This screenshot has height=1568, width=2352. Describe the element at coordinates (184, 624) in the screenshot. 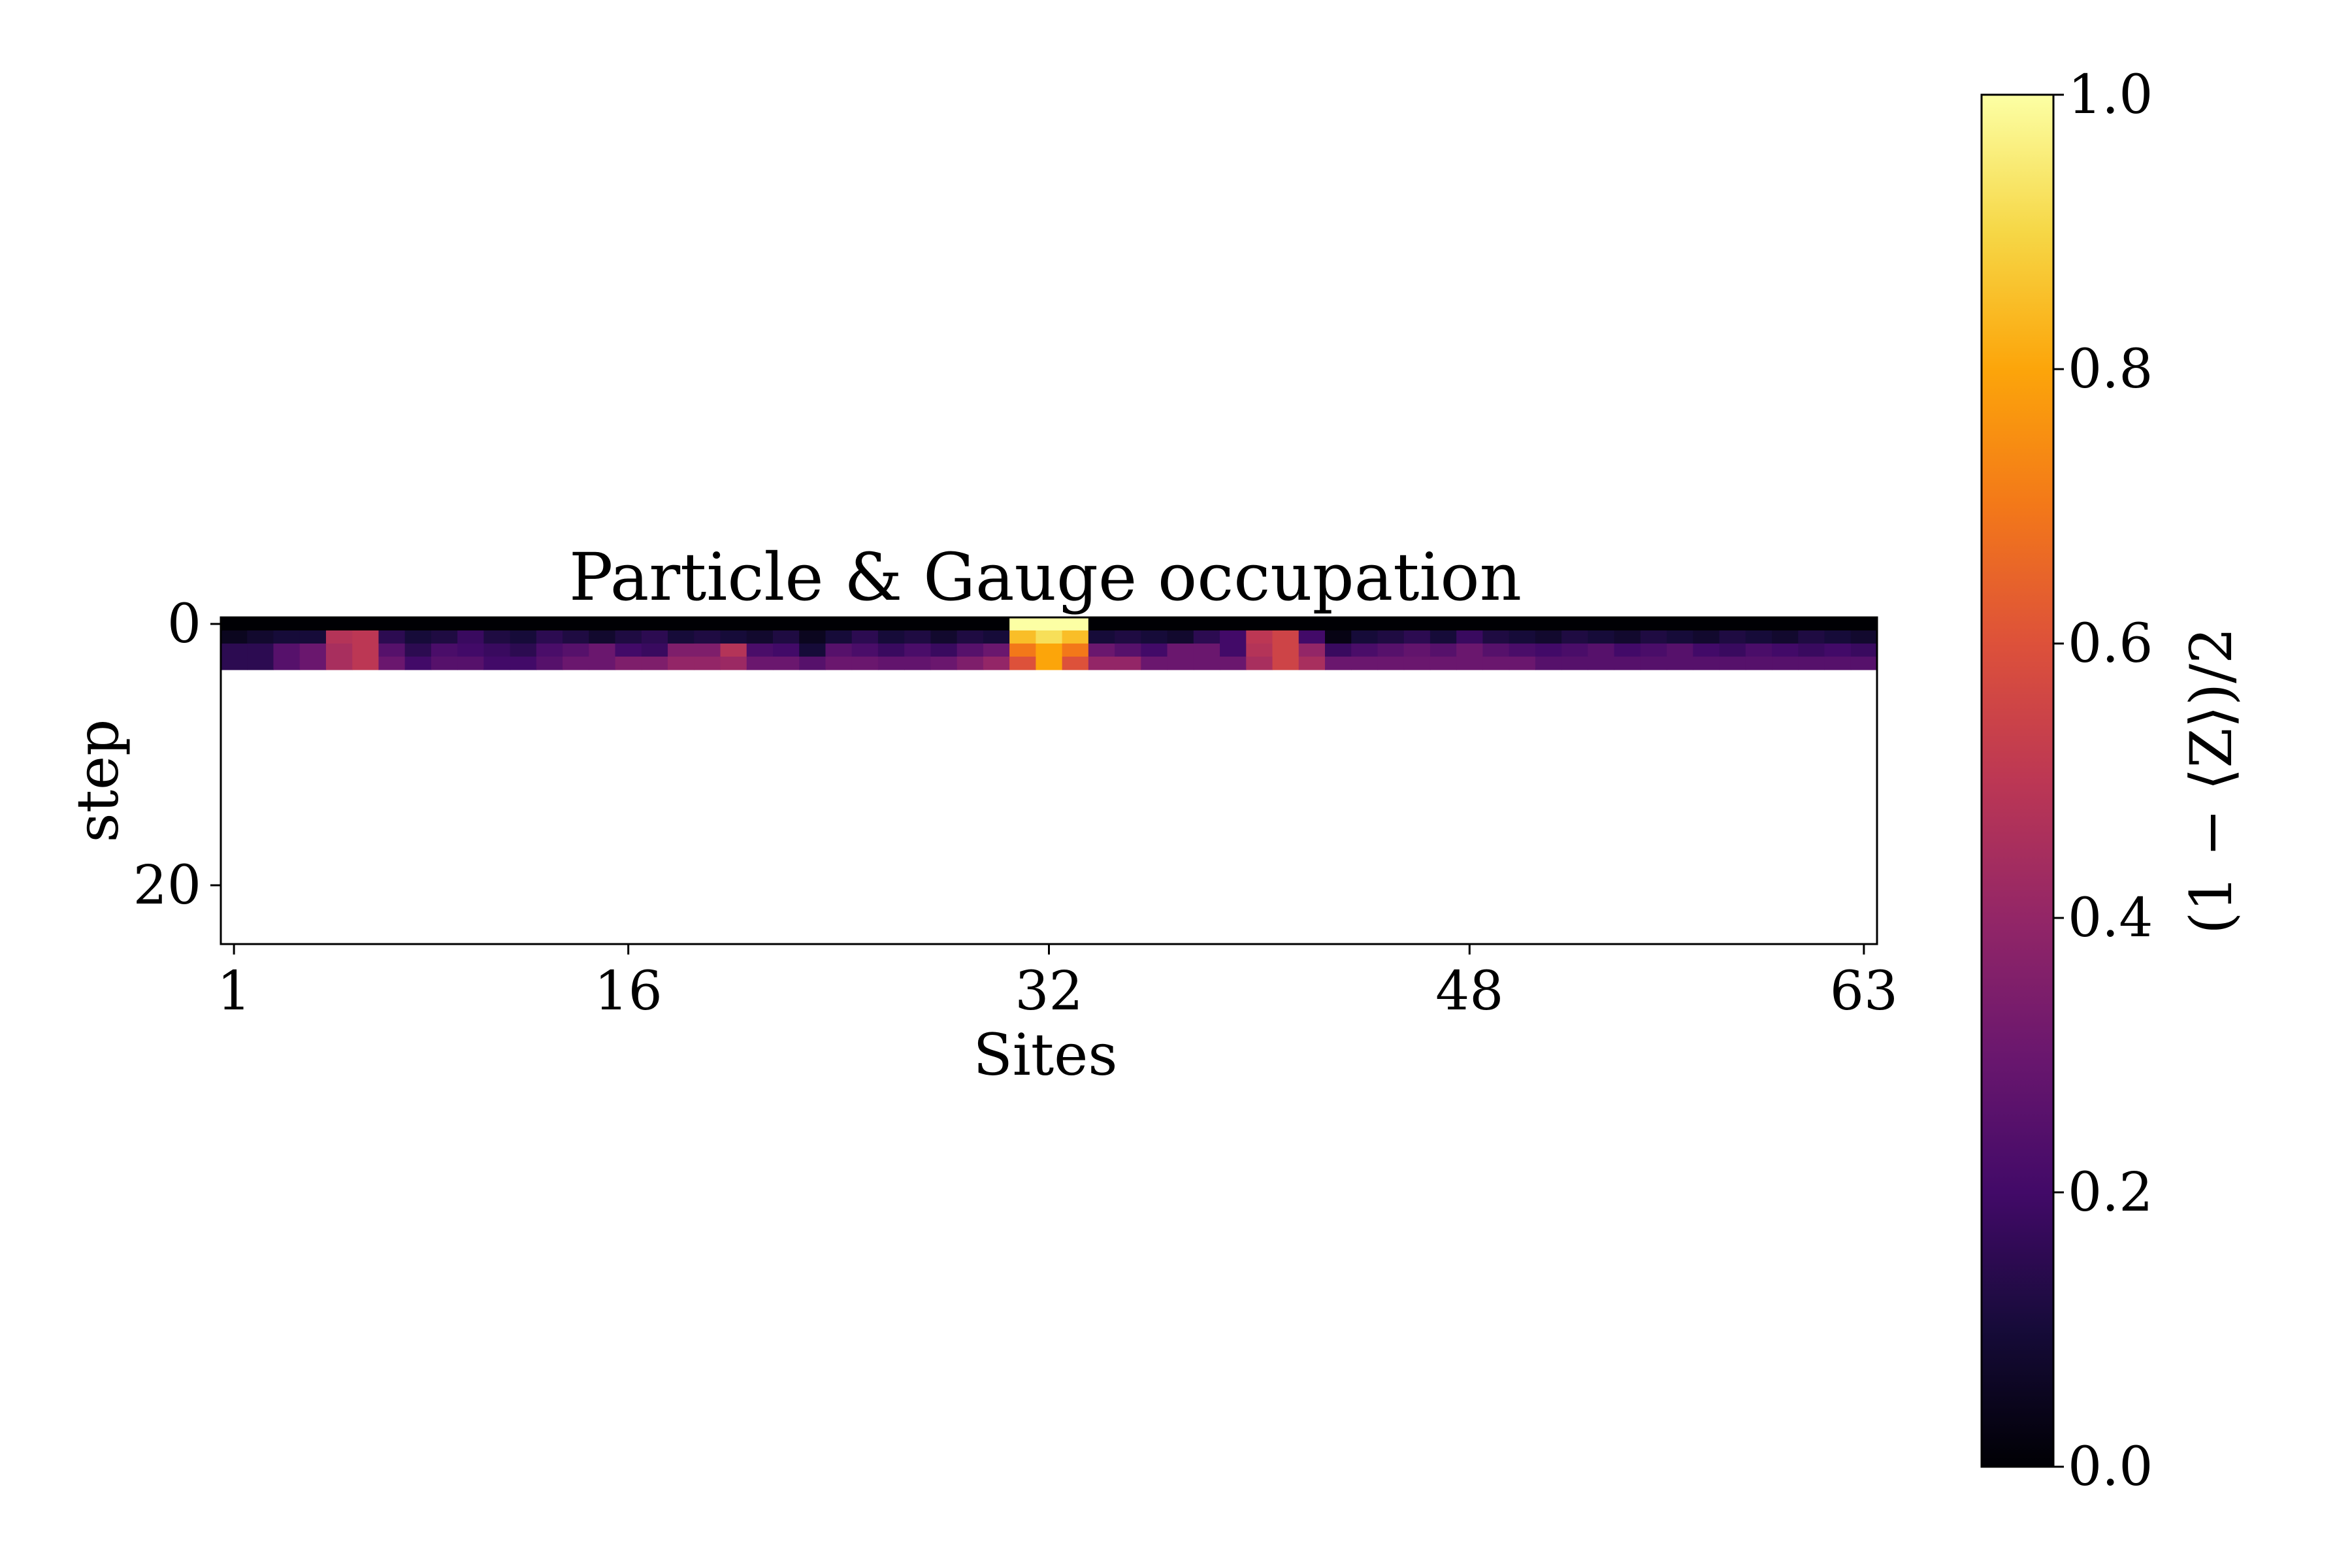

I see `y-tick-label: 0` at that location.